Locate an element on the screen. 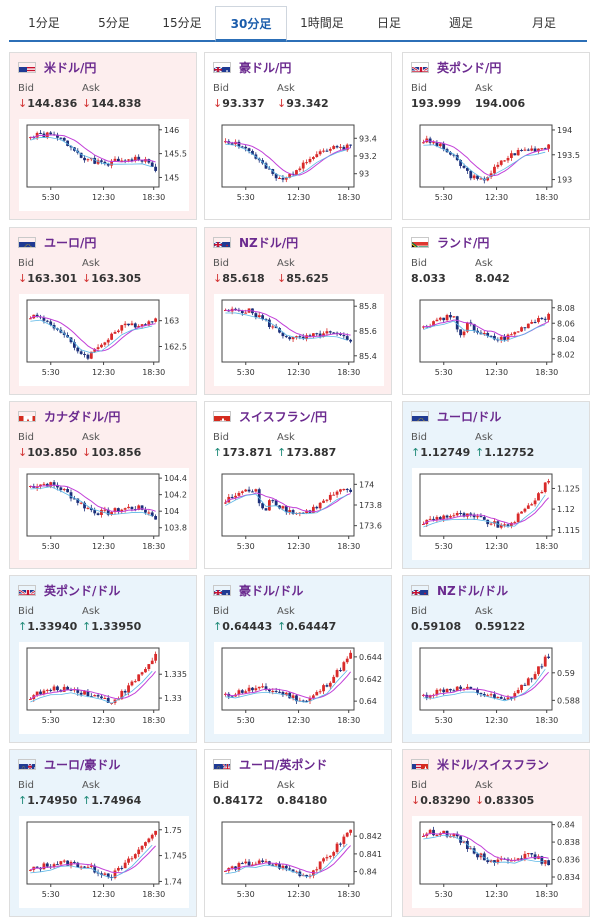  mini-candle-chart: 85.8 85.6 85.4 5:30 12:30 18:30 is located at coordinates (299, 340).